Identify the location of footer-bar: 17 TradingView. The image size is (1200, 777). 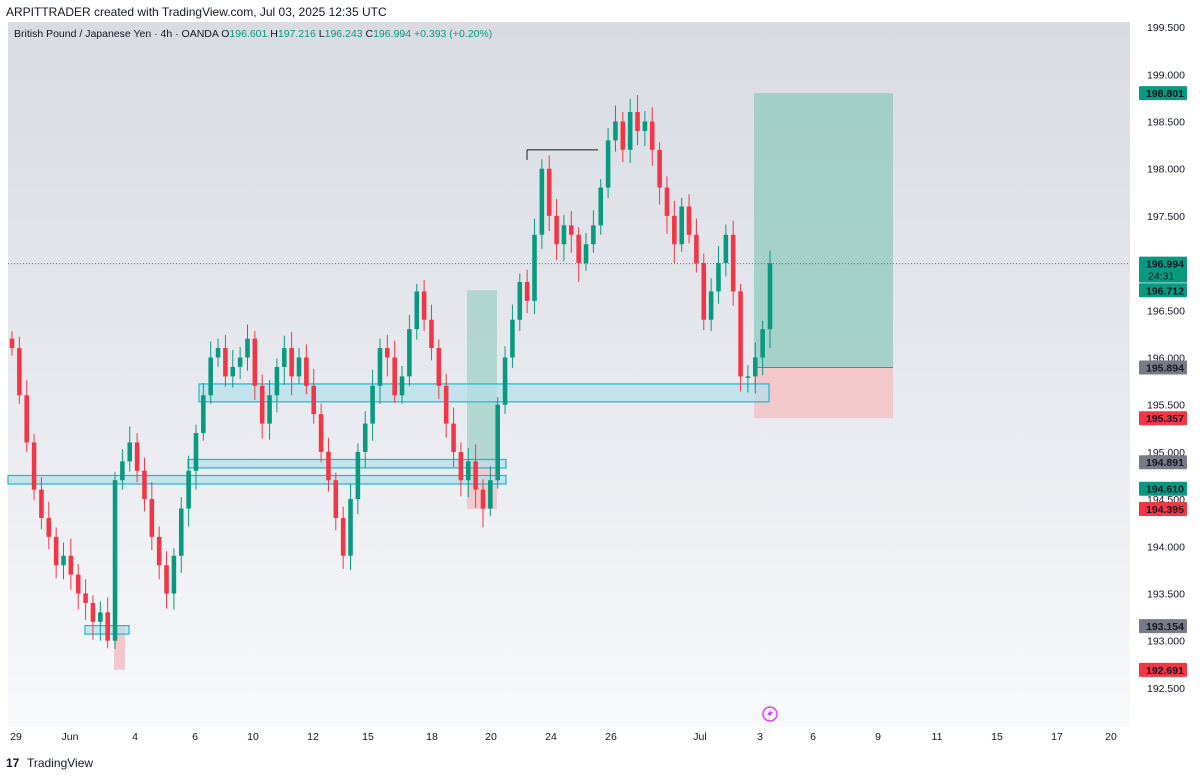
(600, 762).